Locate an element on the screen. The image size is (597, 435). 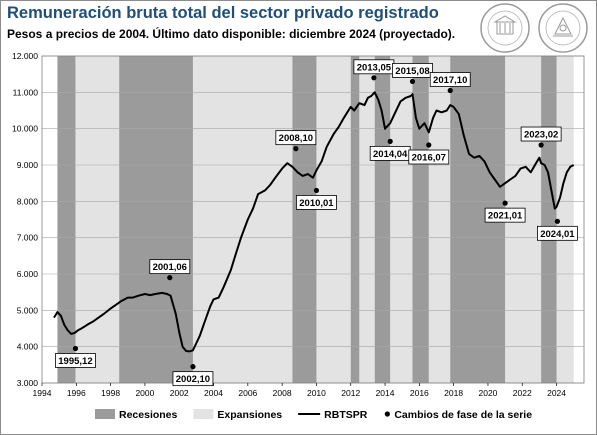
bolsa-de-comercio-seal-2-icon is located at coordinates (563, 28).